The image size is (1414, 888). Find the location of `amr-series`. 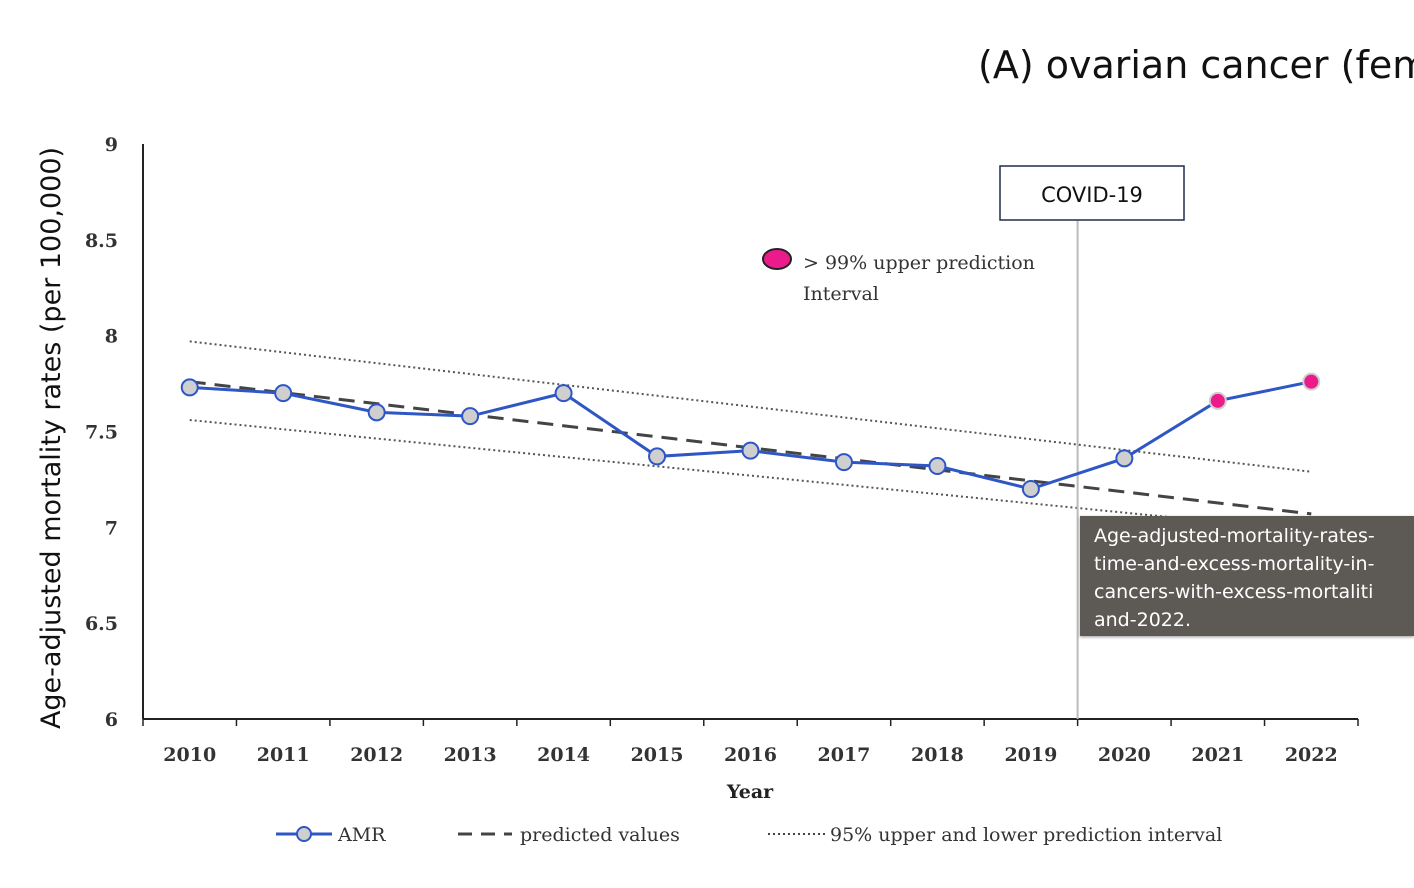

amr-series is located at coordinates (750, 435).